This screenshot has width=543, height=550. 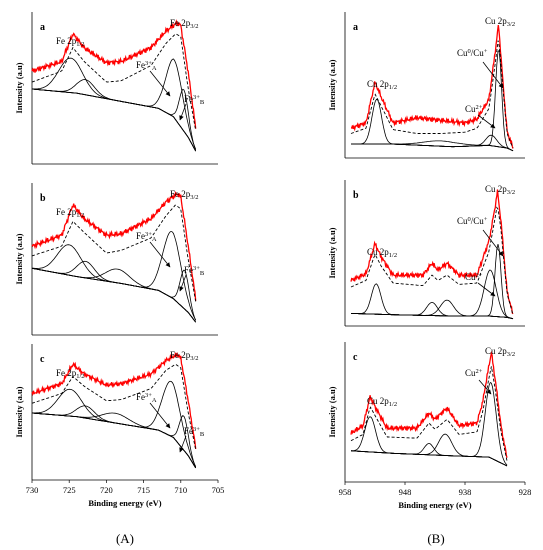 What do you see at coordinates (218, 490) in the screenshot?
I see `x-tick-label: 705` at bounding box center [218, 490].